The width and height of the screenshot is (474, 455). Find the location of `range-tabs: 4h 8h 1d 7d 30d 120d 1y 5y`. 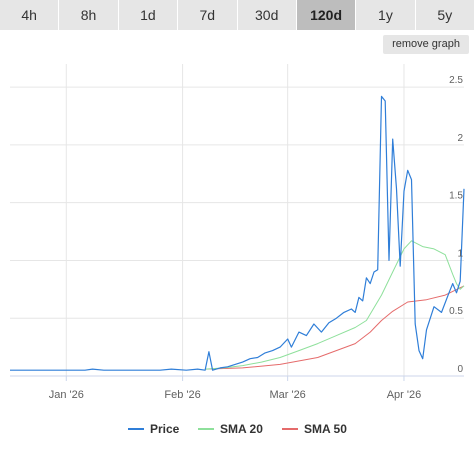

range-tabs: 4h 8h 1d 7d 30d 120d 1y 5y is located at coordinates (237, 15).